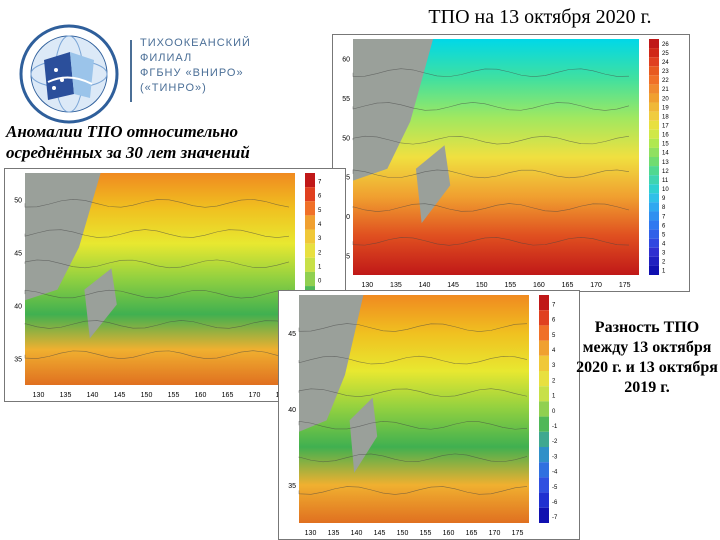 Image resolution: width=720 pixels, height=540 pixels. I want to click on x-tick-label: 140, so click(357, 533).